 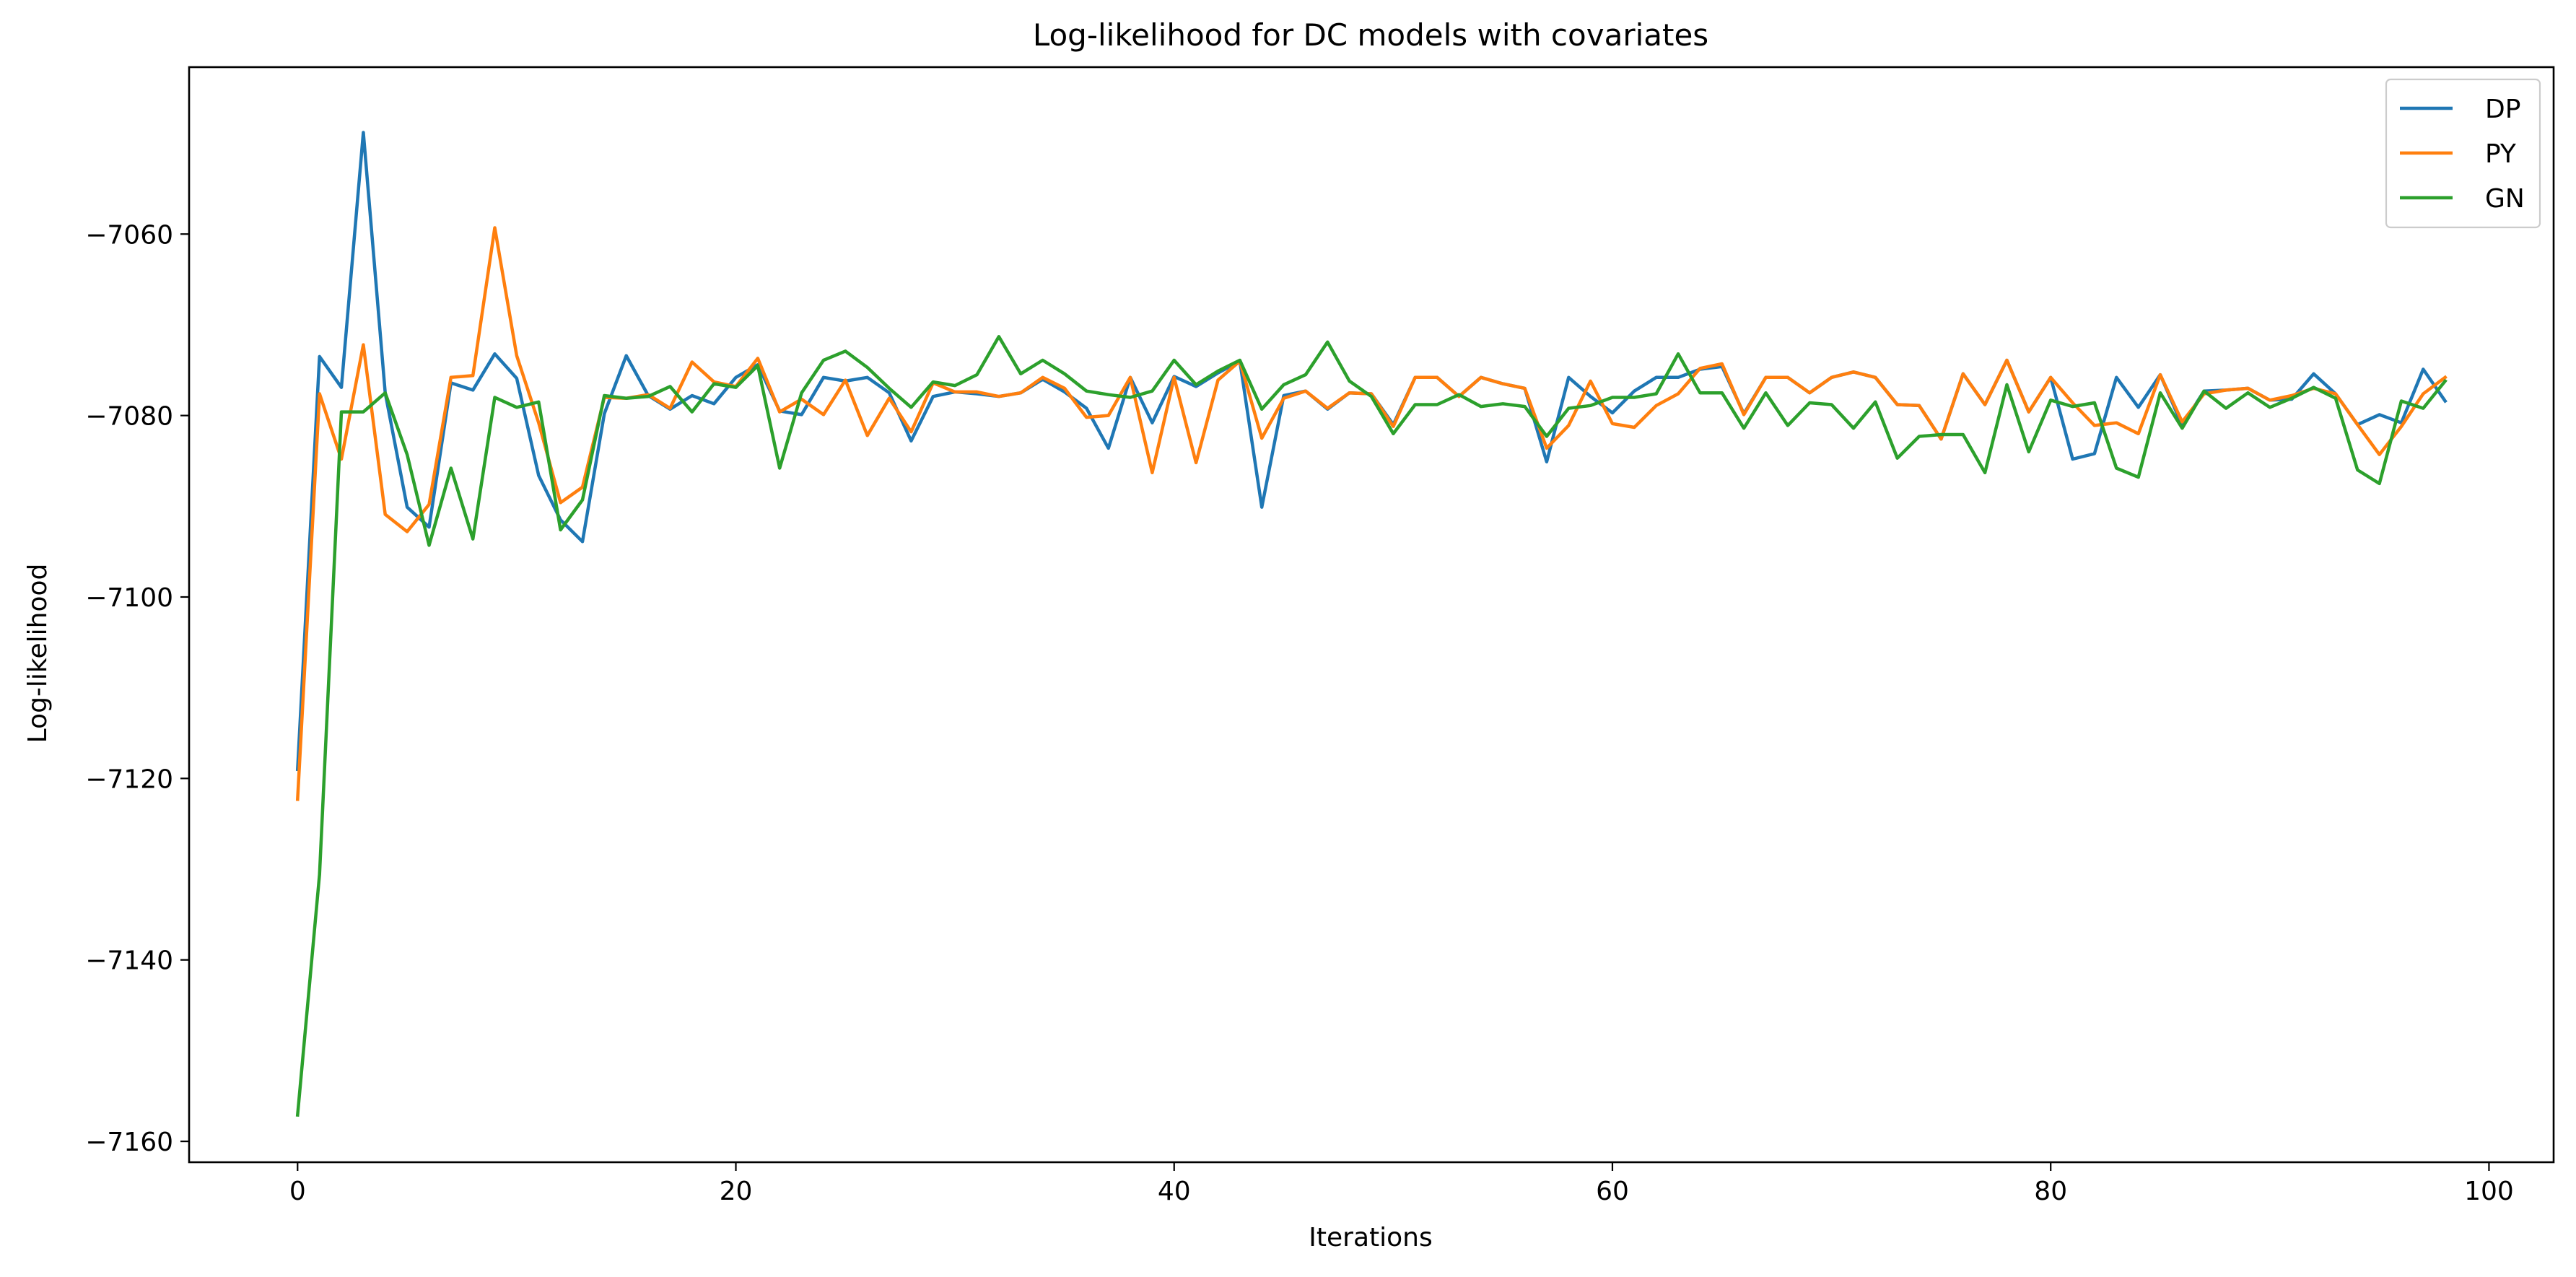 What do you see at coordinates (2502, 109) in the screenshot?
I see `legend-label-dp: DP` at bounding box center [2502, 109].